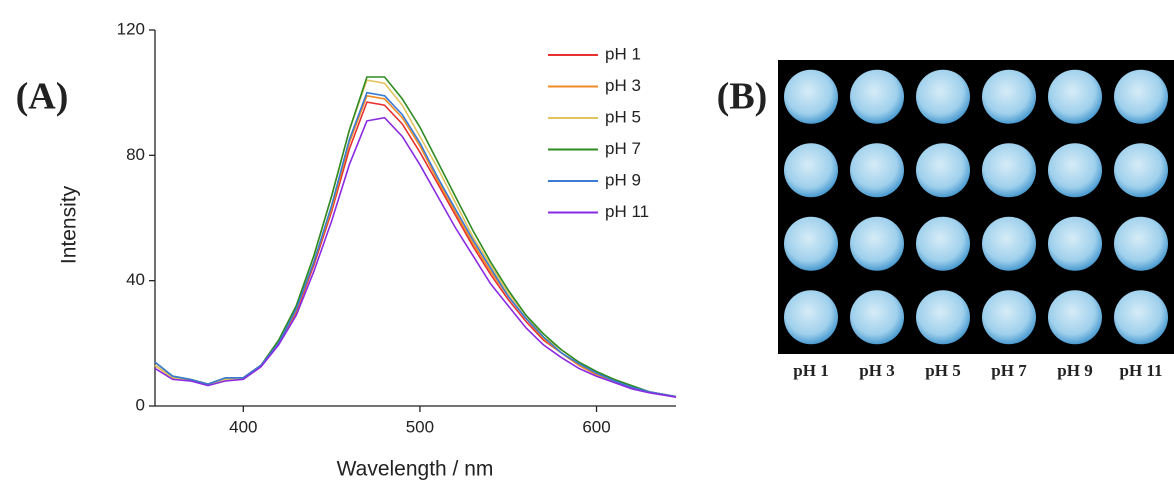 The image size is (1174, 487). What do you see at coordinates (623, 85) in the screenshot?
I see `legend-label: pH 3` at bounding box center [623, 85].